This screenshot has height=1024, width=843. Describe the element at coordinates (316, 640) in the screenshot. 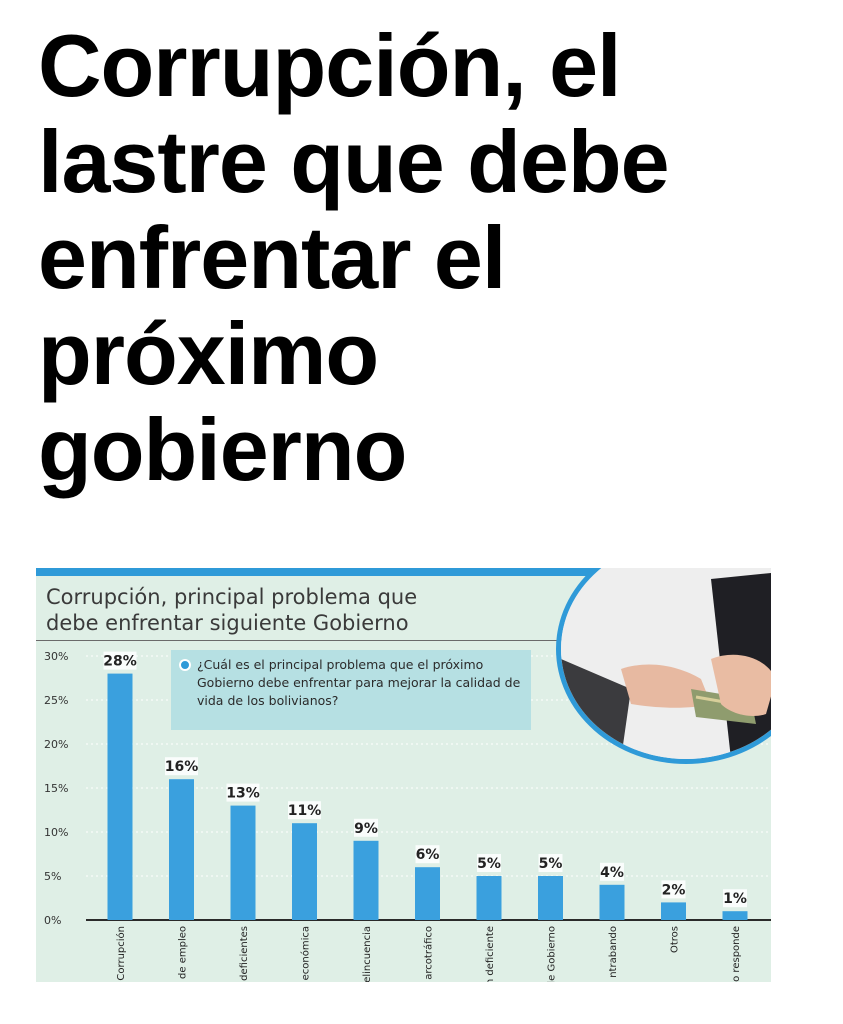

I see `title-divider` at that location.